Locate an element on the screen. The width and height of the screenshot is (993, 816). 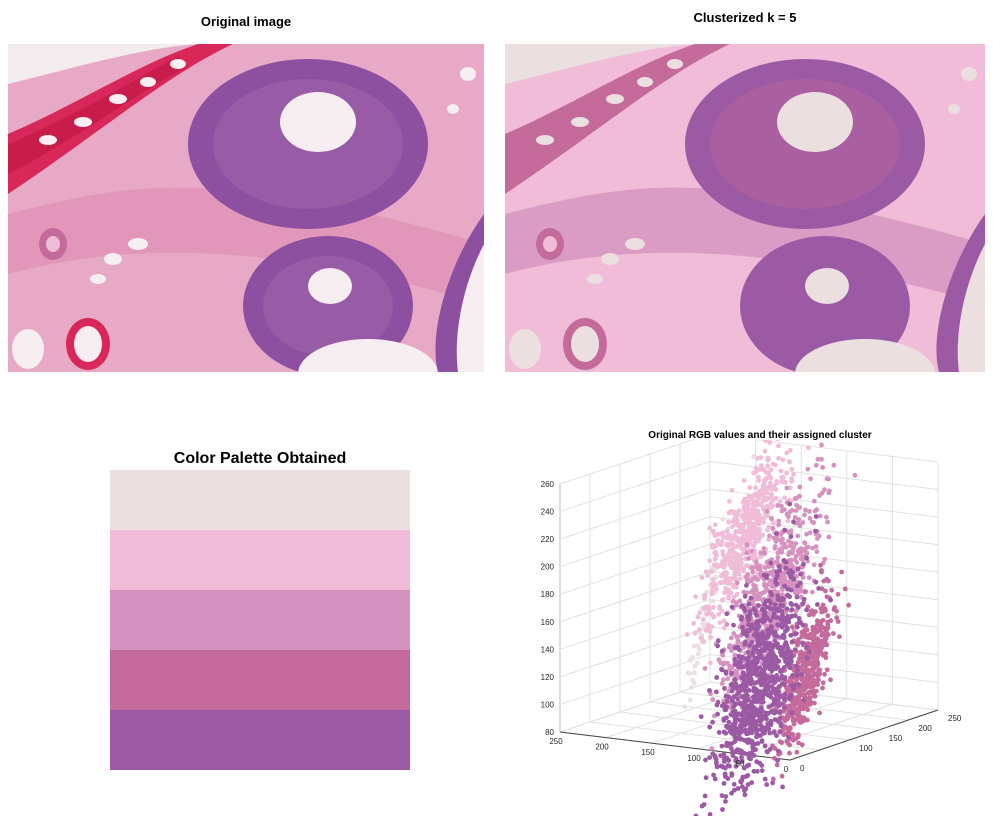
z-tick-label: 240 is located at coordinates (548, 512).